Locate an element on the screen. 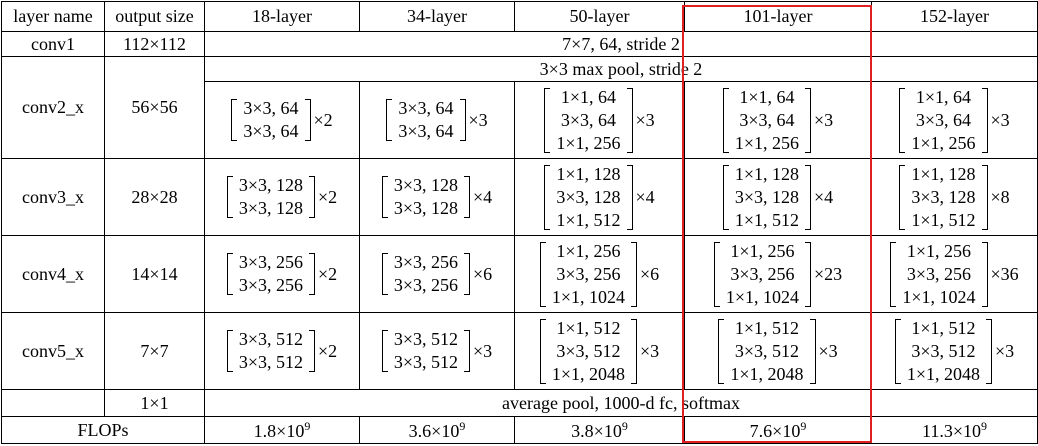  block-lines: 1×1, 64 3×3, 64 1×1, 256 is located at coordinates (943, 120).